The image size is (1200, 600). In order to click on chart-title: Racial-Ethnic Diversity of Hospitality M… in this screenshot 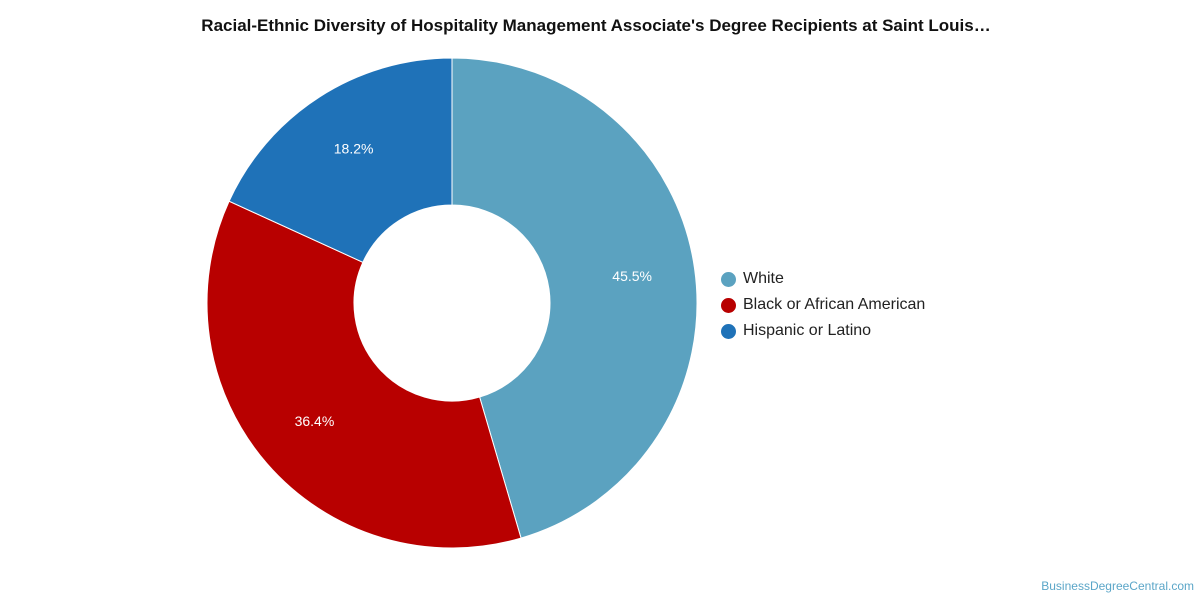, I will do `click(596, 25)`.